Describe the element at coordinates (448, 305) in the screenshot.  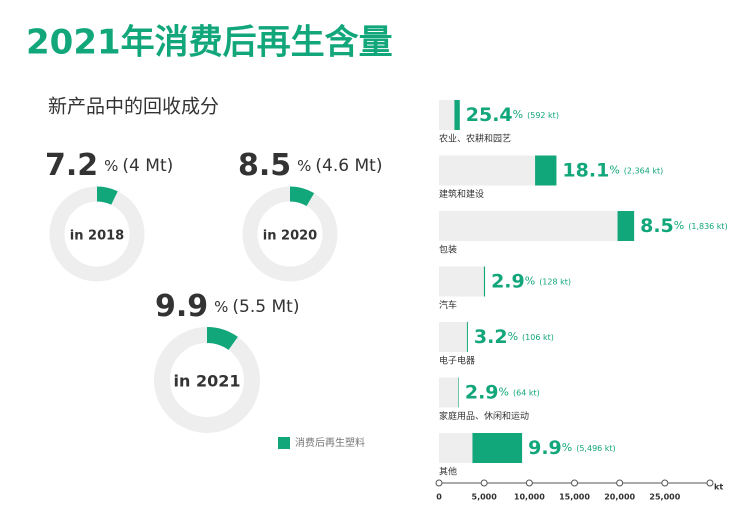
I see `category-label: 汽车` at that location.